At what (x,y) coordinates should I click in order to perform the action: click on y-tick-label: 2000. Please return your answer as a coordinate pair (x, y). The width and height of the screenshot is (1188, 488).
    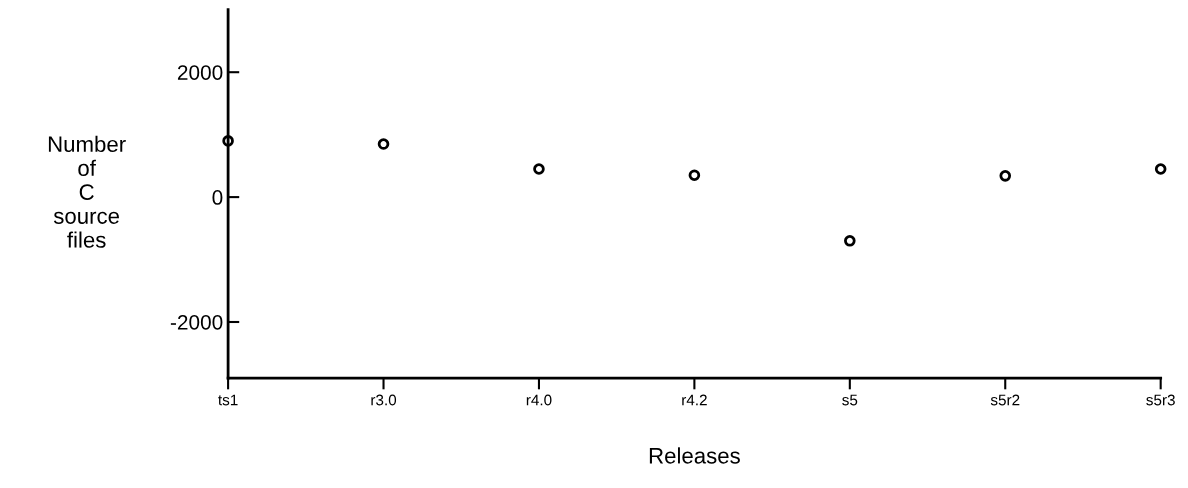
    Looking at the image, I should click on (200, 72).